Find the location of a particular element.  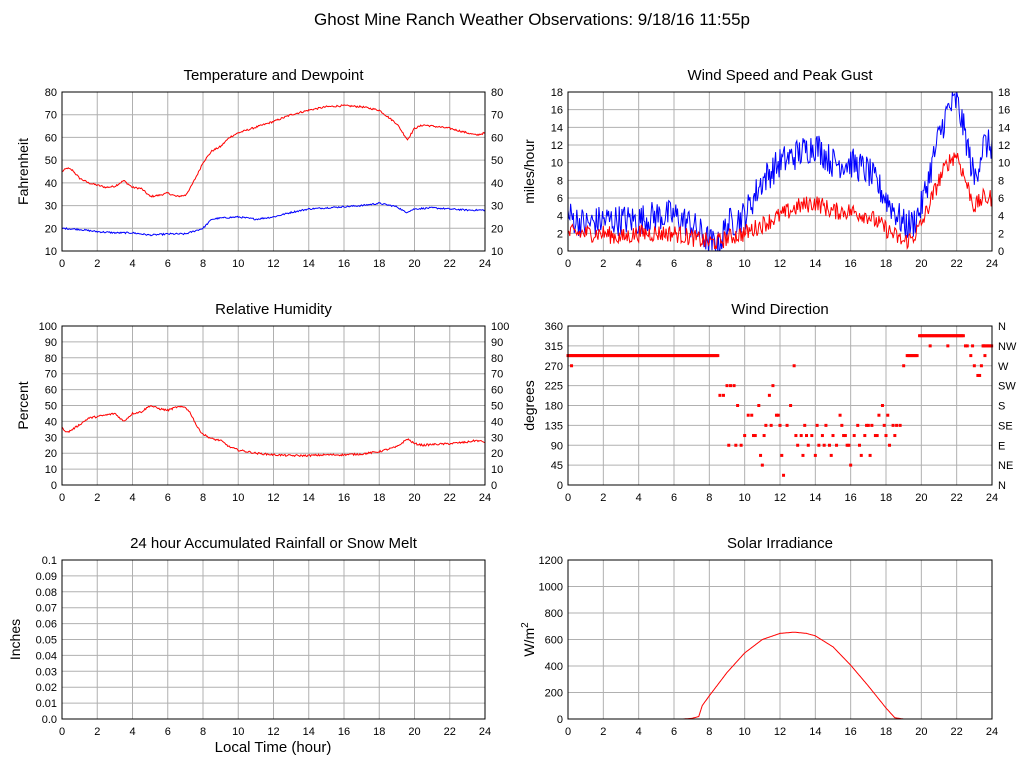

right-tick-label: NW is located at coordinates (1007, 347).